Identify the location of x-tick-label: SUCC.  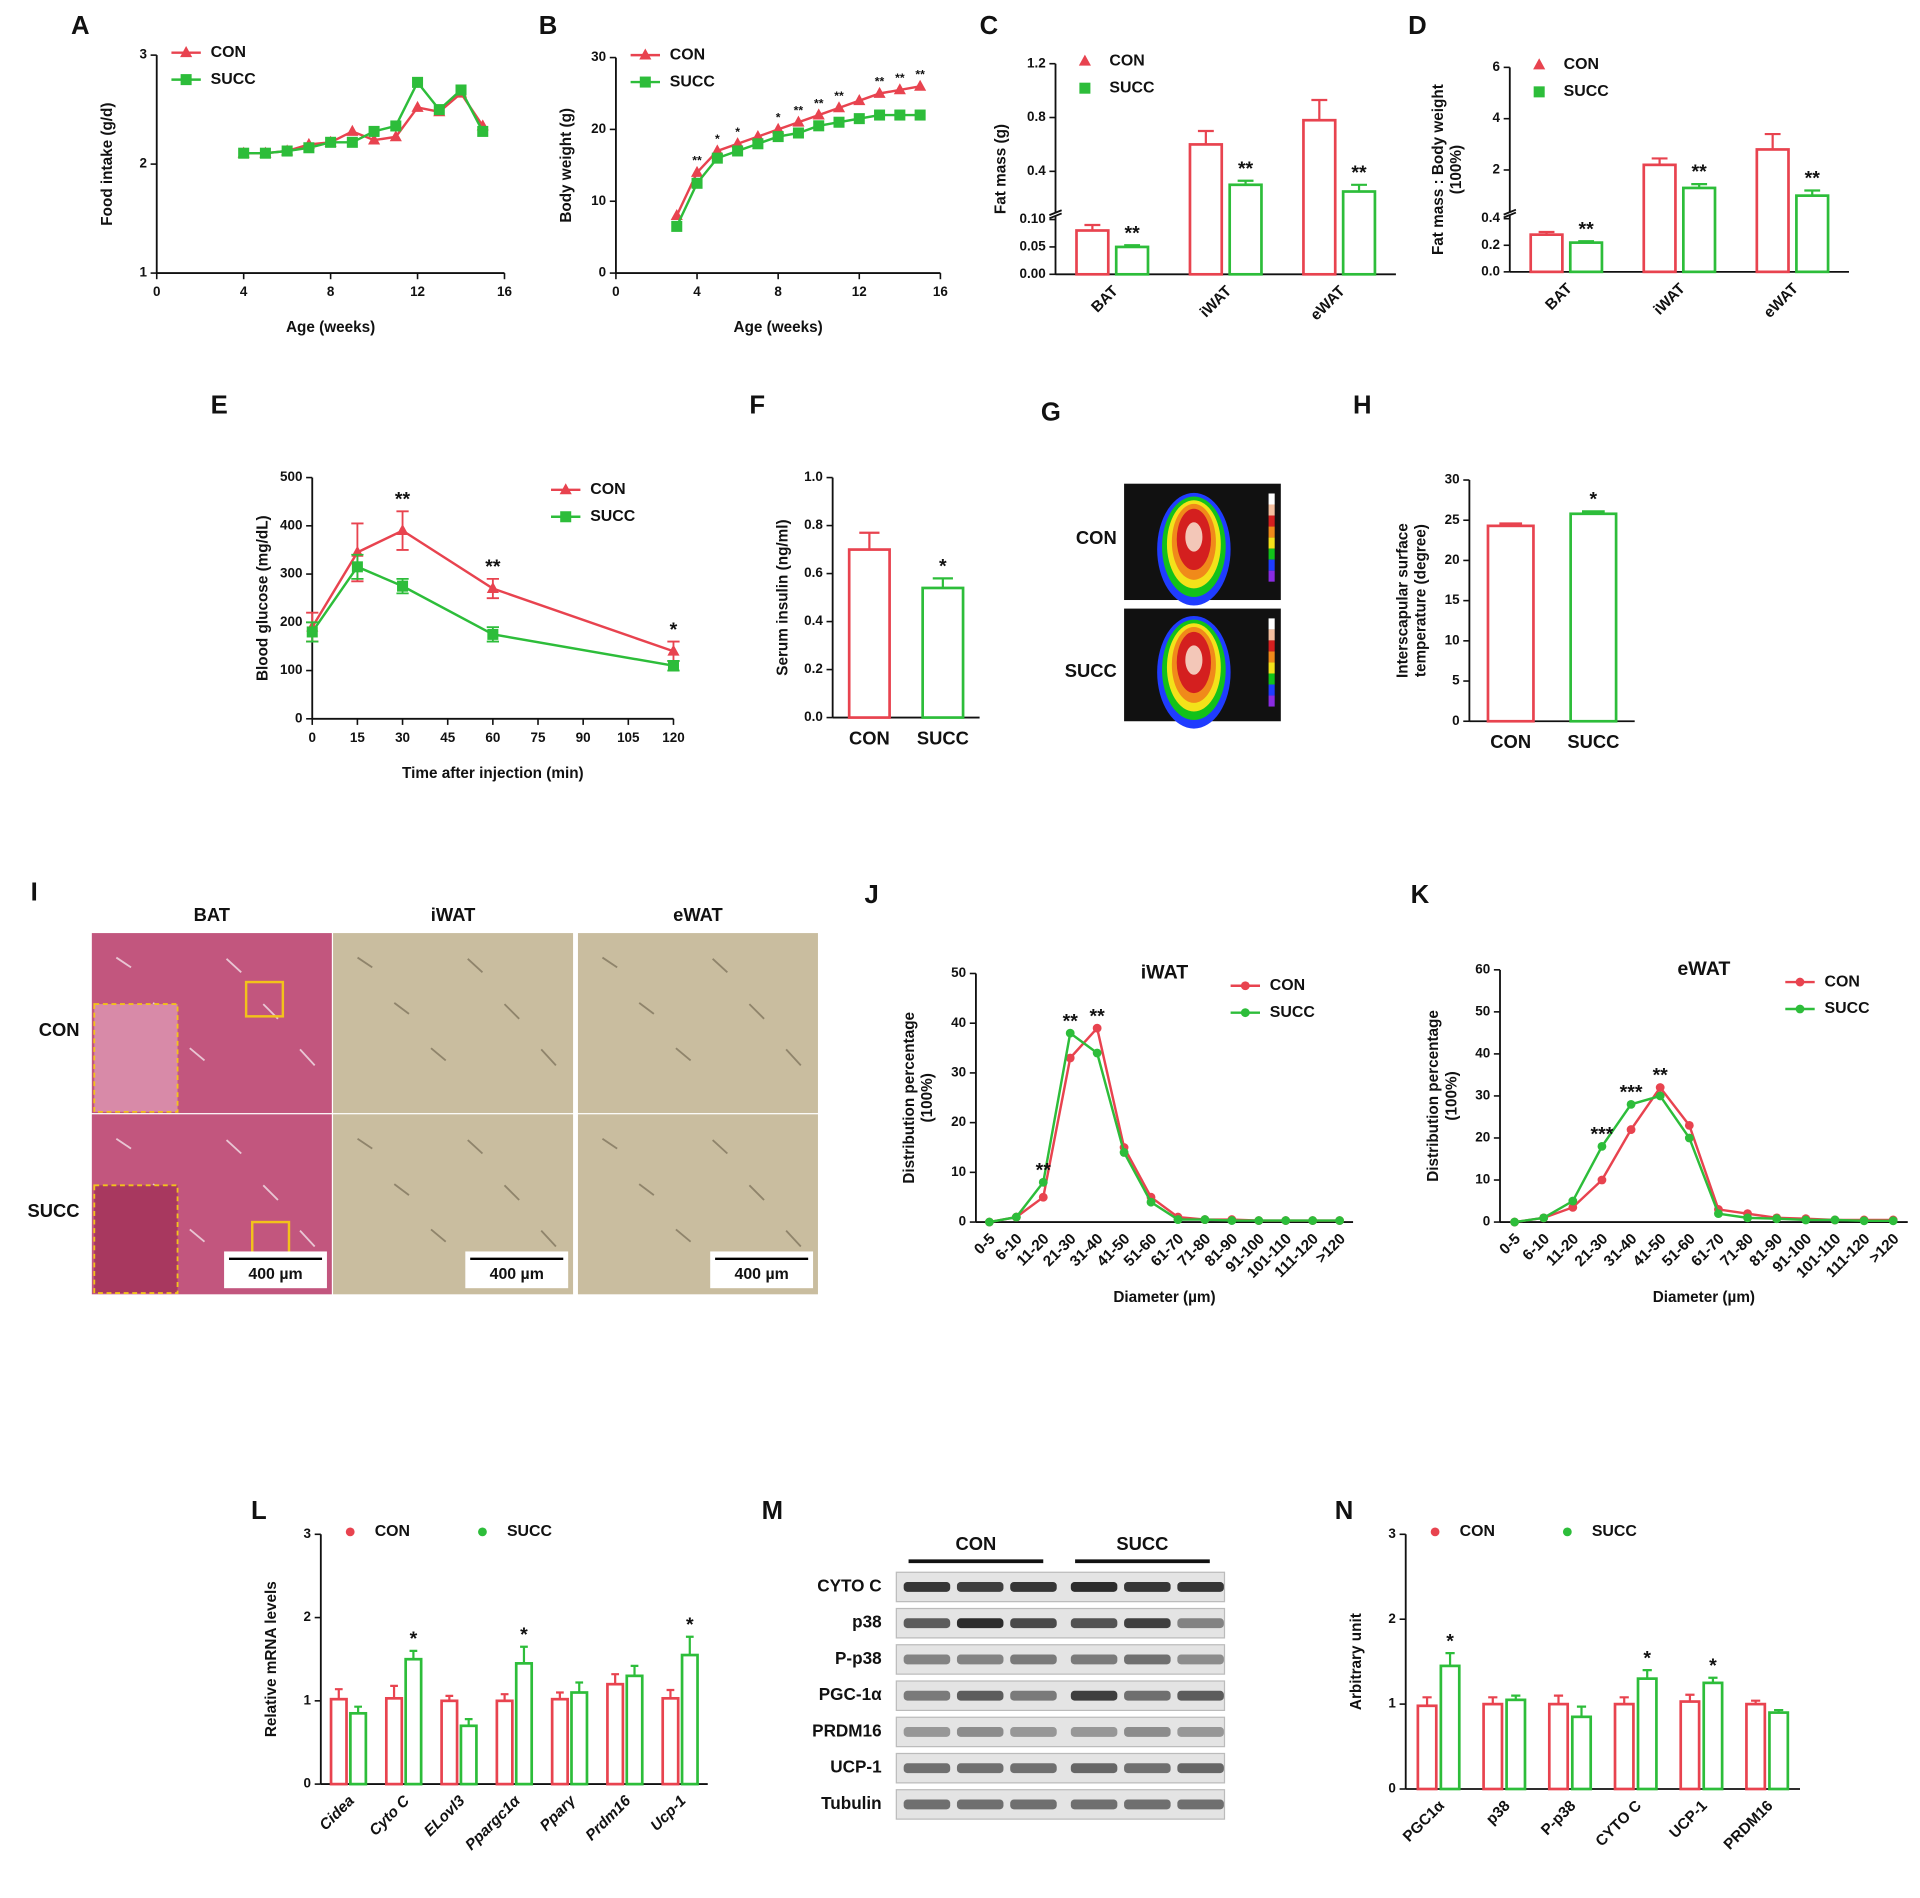
(1593, 741).